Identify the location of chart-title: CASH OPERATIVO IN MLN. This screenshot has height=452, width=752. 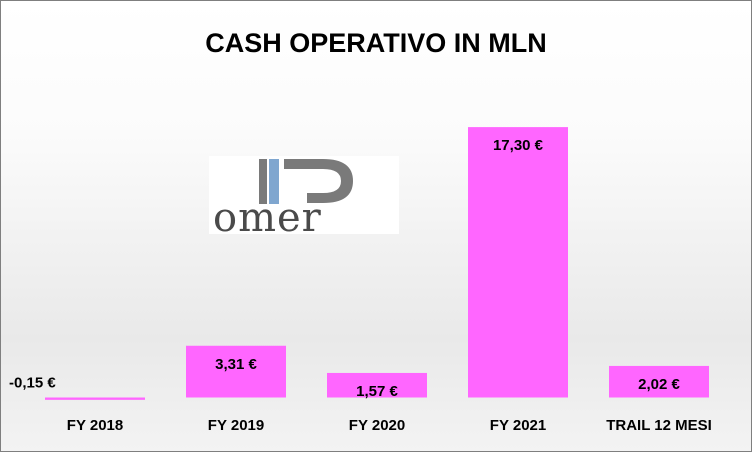
(376, 43).